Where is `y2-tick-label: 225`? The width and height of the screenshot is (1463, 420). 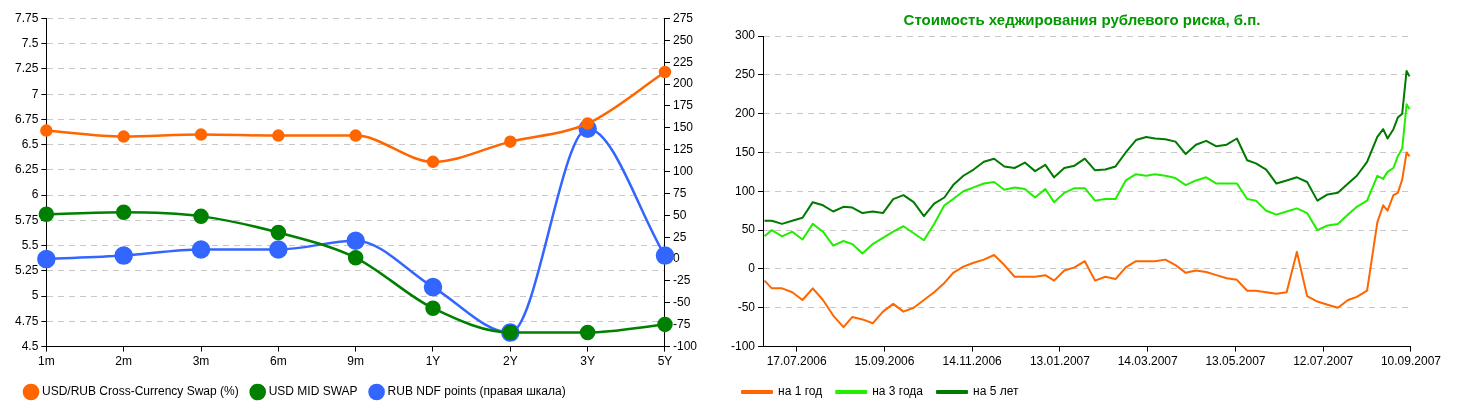
y2-tick-label: 225 is located at coordinates (683, 61).